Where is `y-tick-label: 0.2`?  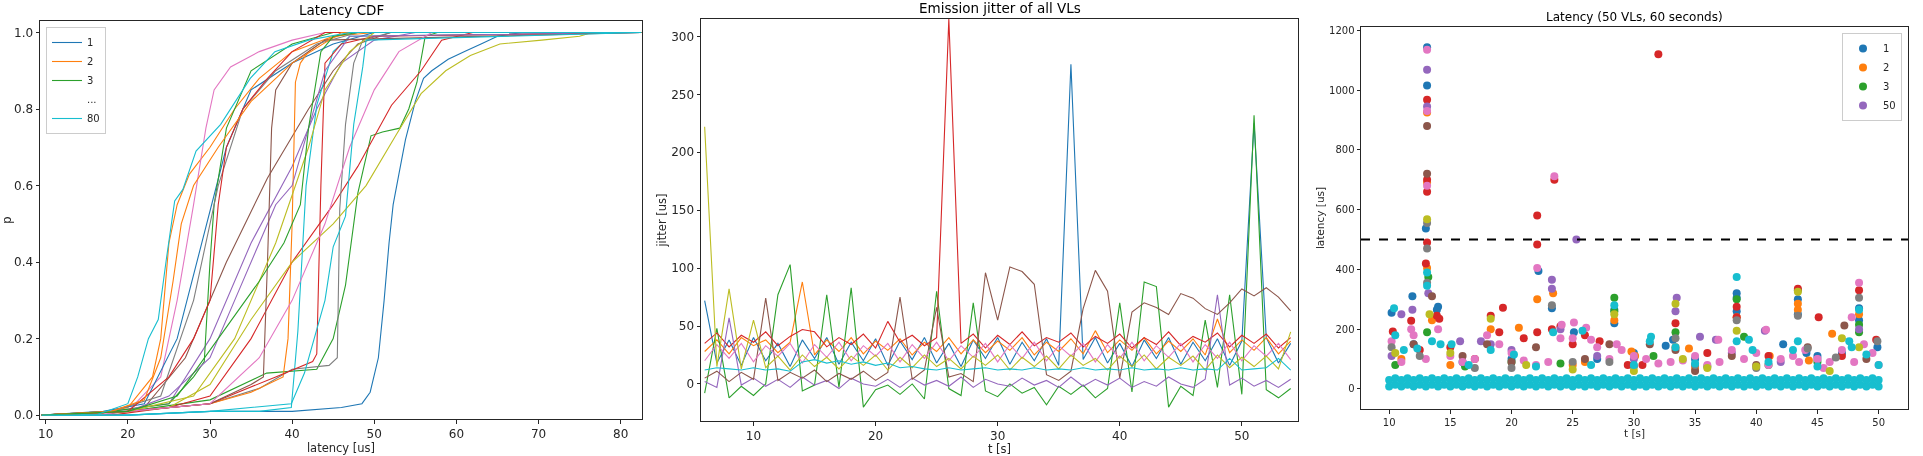 y-tick-label: 0.2 is located at coordinates (24, 338).